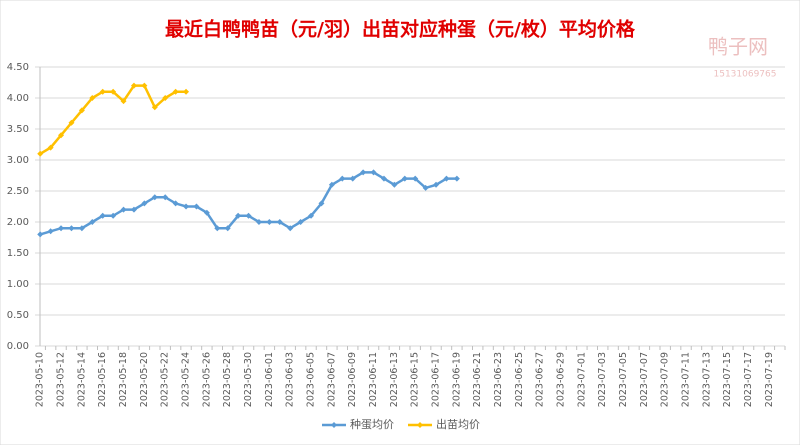  I want to click on x-tick-label: 2023-05-26, so click(206, 379).